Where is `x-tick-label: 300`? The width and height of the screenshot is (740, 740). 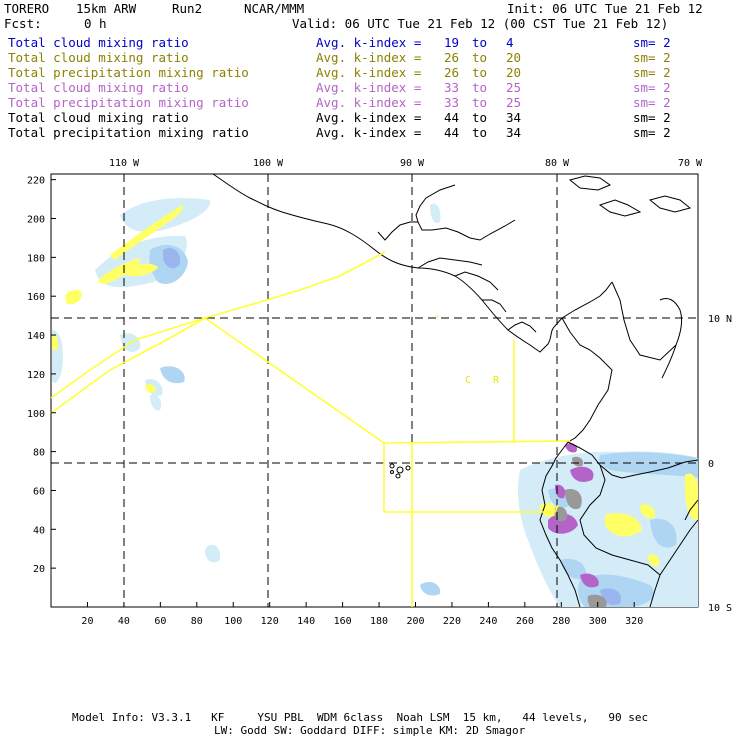 x-tick-label: 300 is located at coordinates (598, 621).